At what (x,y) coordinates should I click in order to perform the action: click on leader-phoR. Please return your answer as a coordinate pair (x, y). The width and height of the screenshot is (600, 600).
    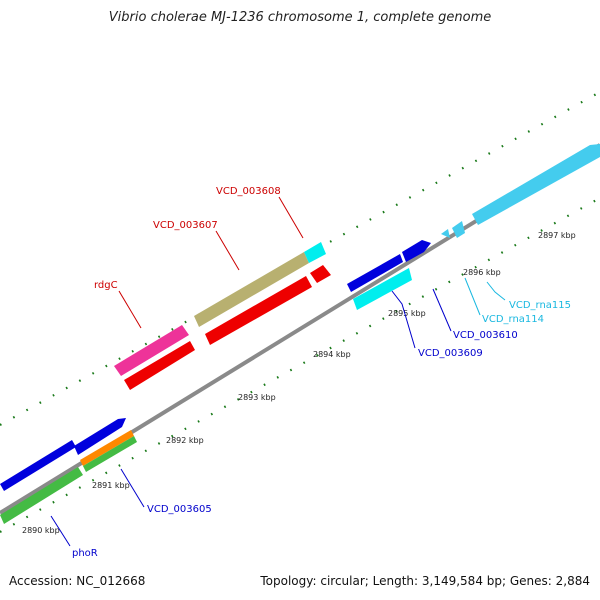
    Looking at the image, I should click on (60, 531).